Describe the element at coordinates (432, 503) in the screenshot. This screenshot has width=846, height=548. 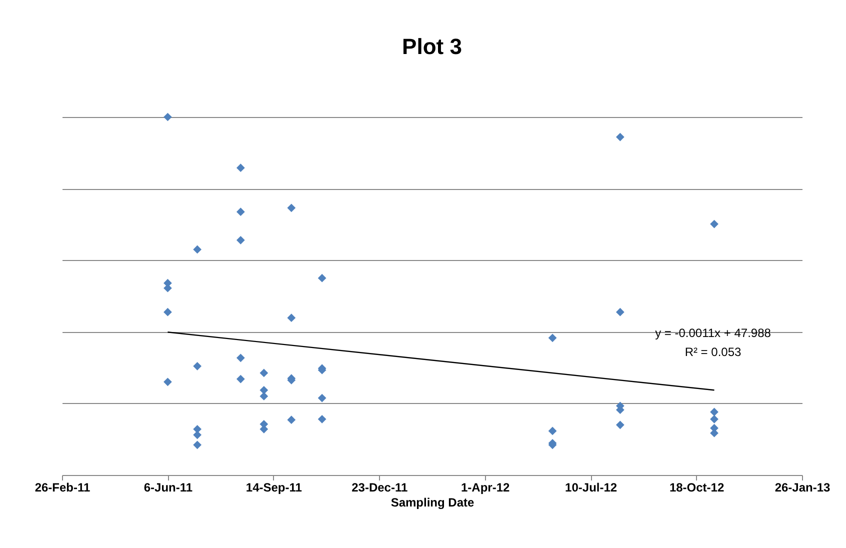
I see `x-axis-title: Sampling Date` at that location.